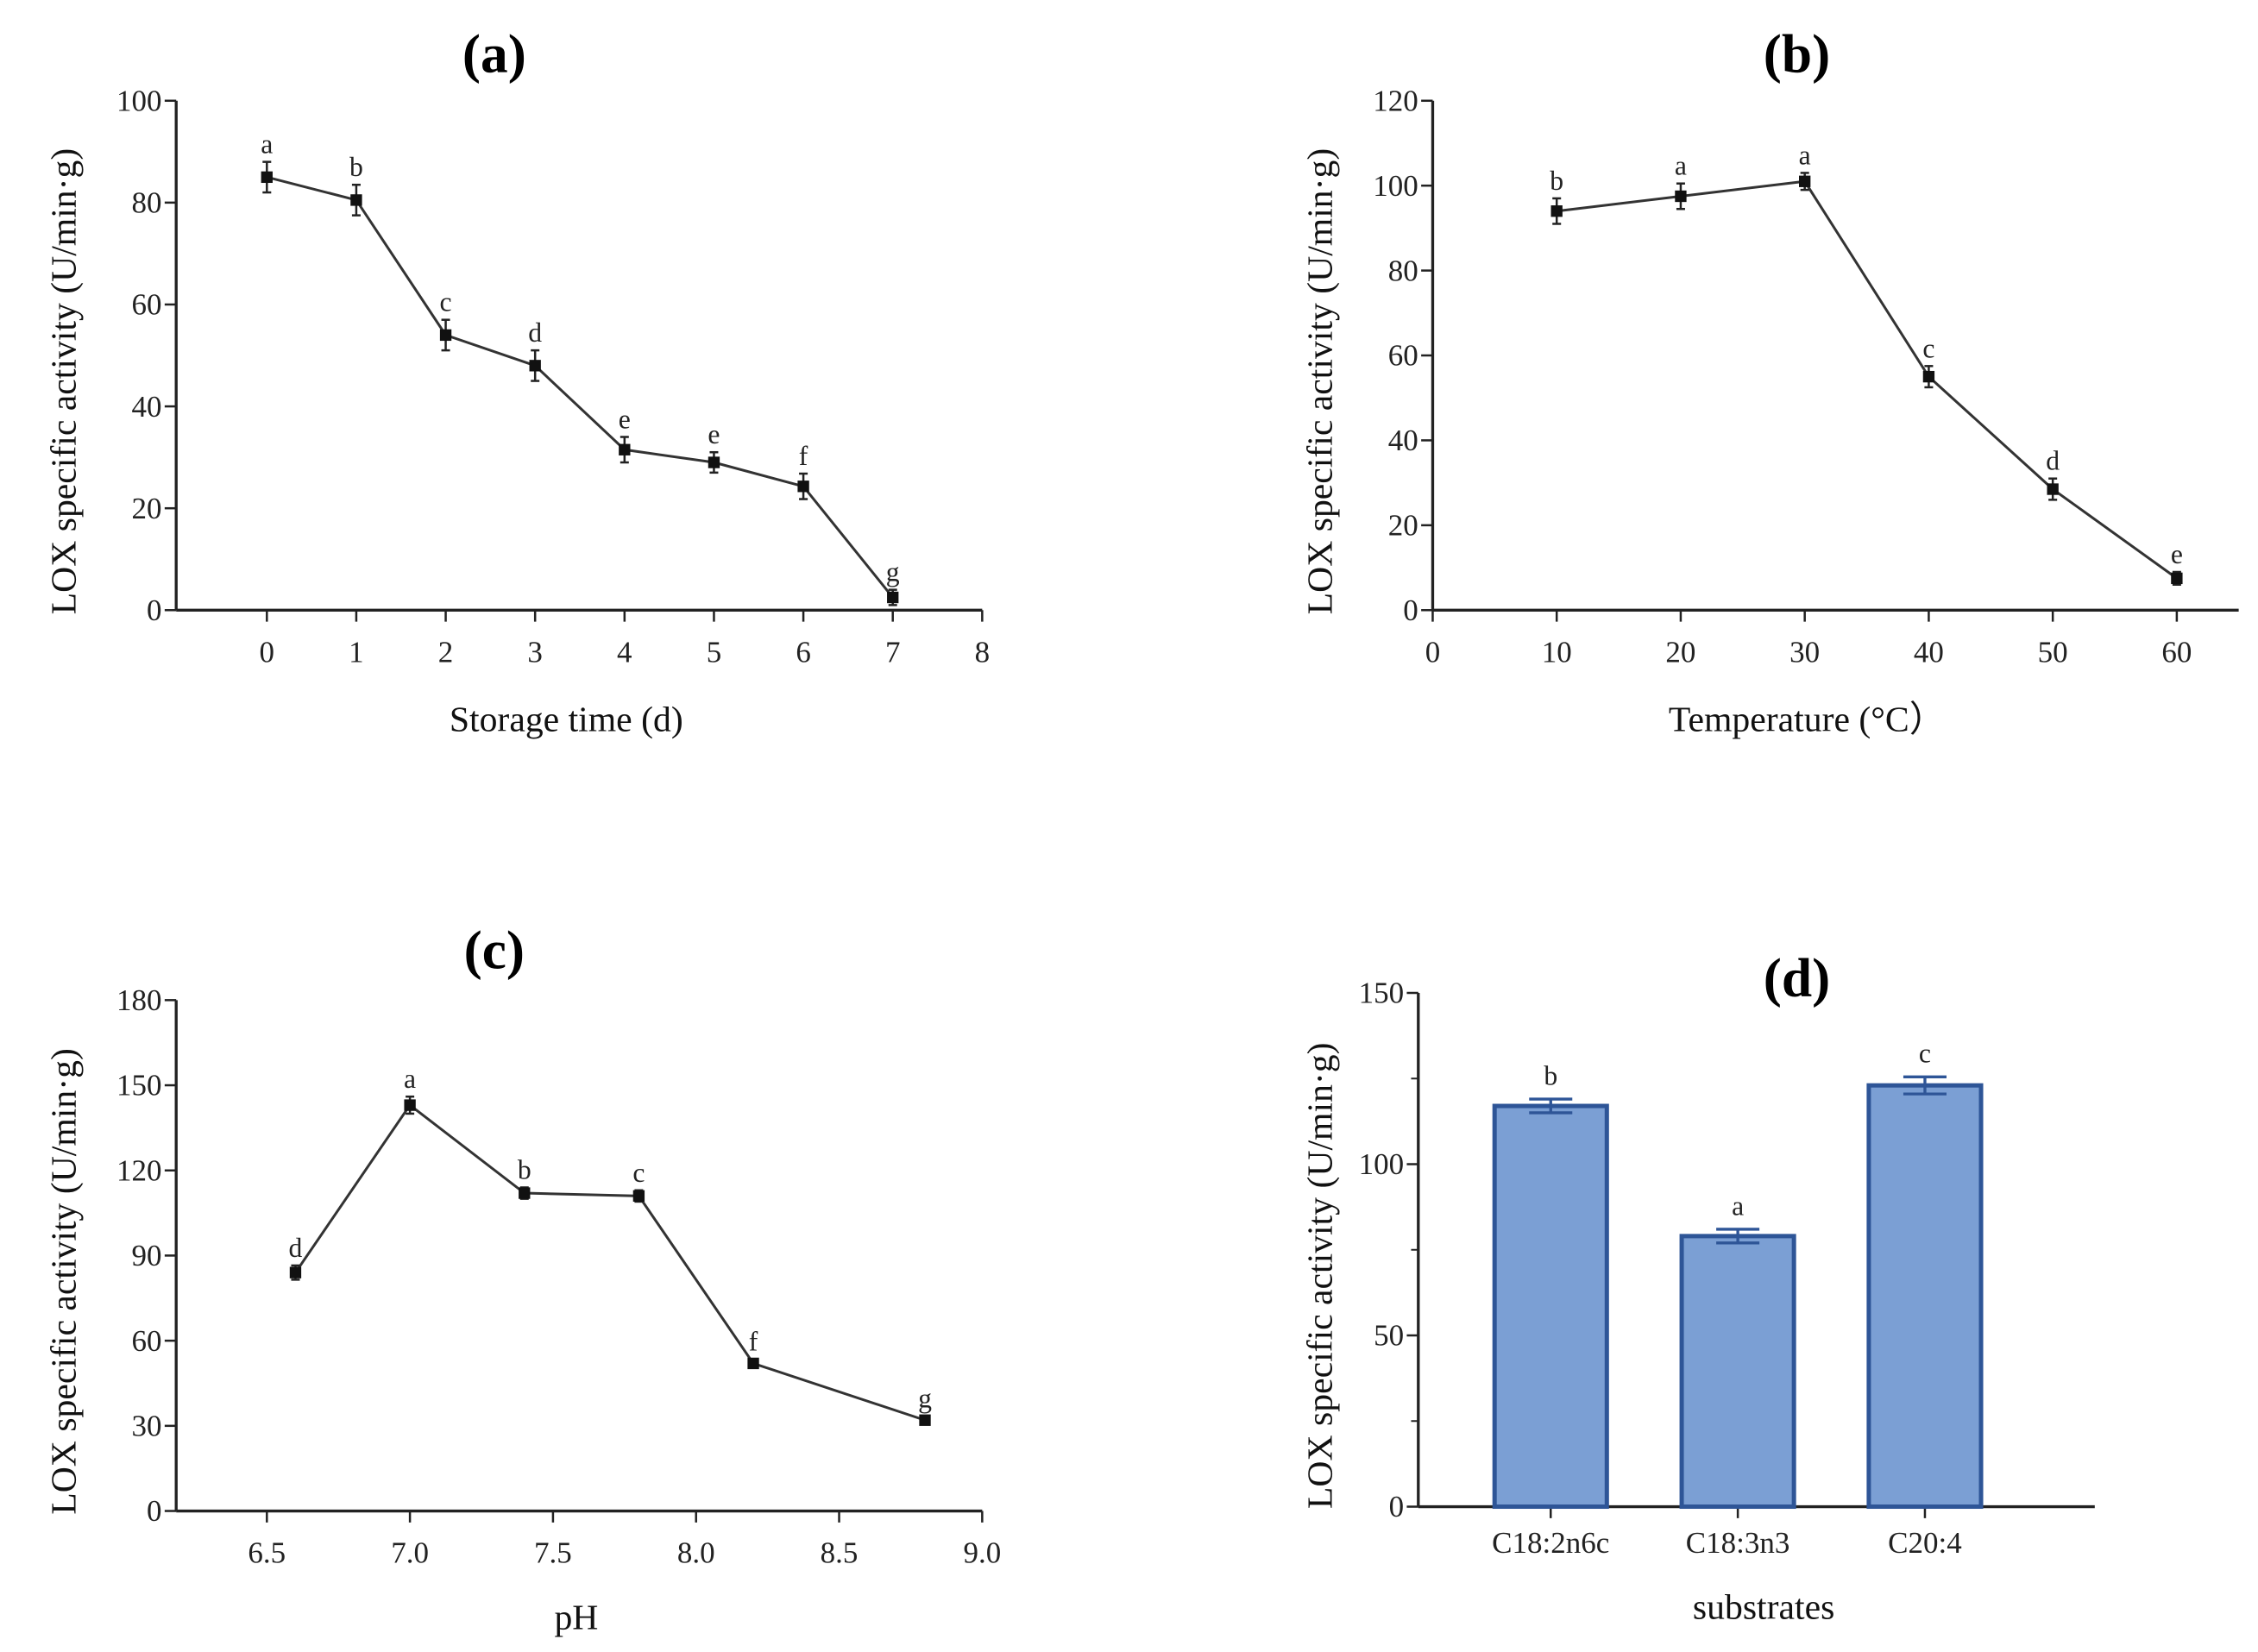 This screenshot has height=1652, width=2258. What do you see at coordinates (1797, 978) in the screenshot?
I see `panel-title: (d)` at bounding box center [1797, 978].